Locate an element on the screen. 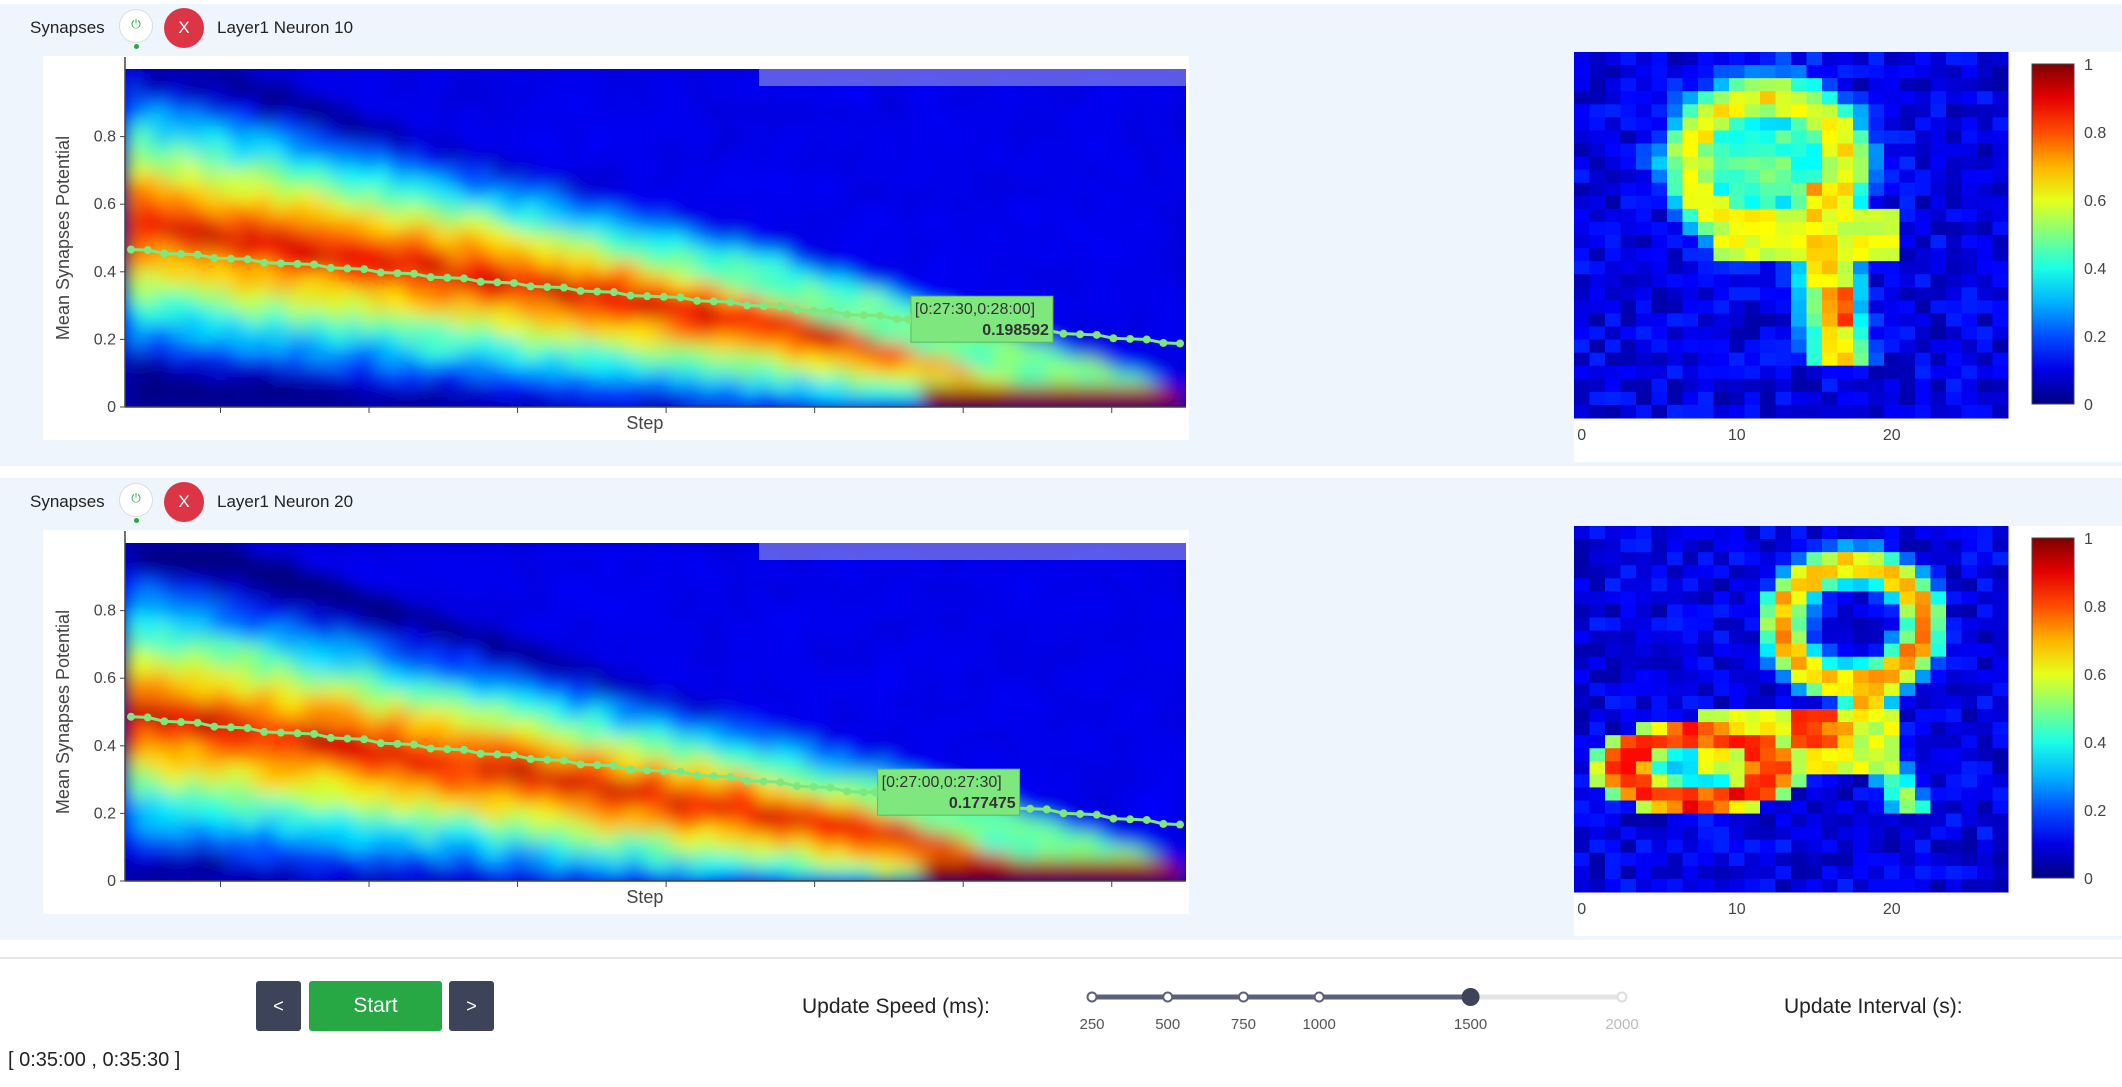  y-tick-label: 0.6 is located at coordinates (105, 678).